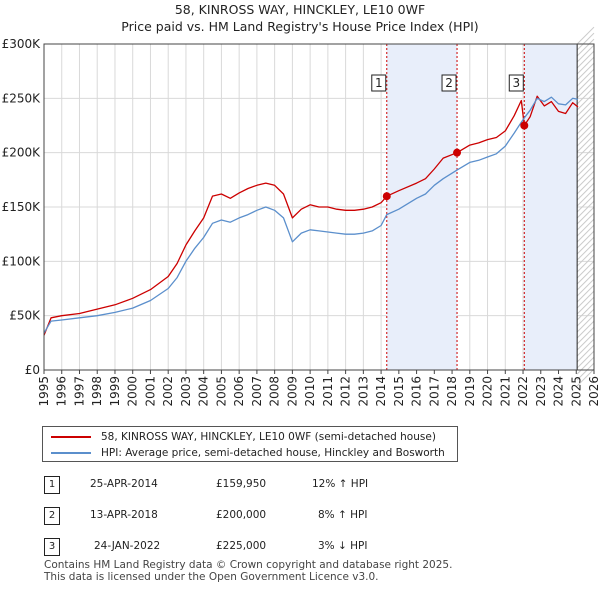 The width and height of the screenshot is (600, 590). I want to click on x-tick-label: 2021, so click(505, 391).